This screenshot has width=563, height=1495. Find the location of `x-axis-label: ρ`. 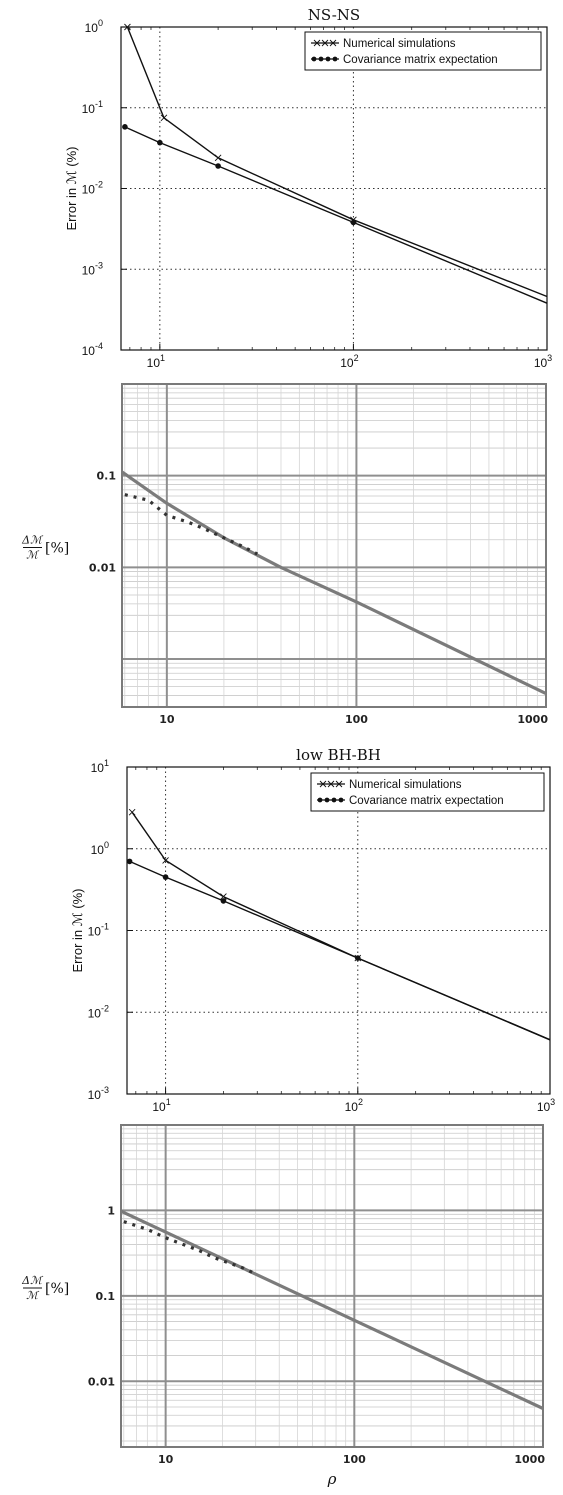

x-axis-label: ρ is located at coordinates (332, 1479).